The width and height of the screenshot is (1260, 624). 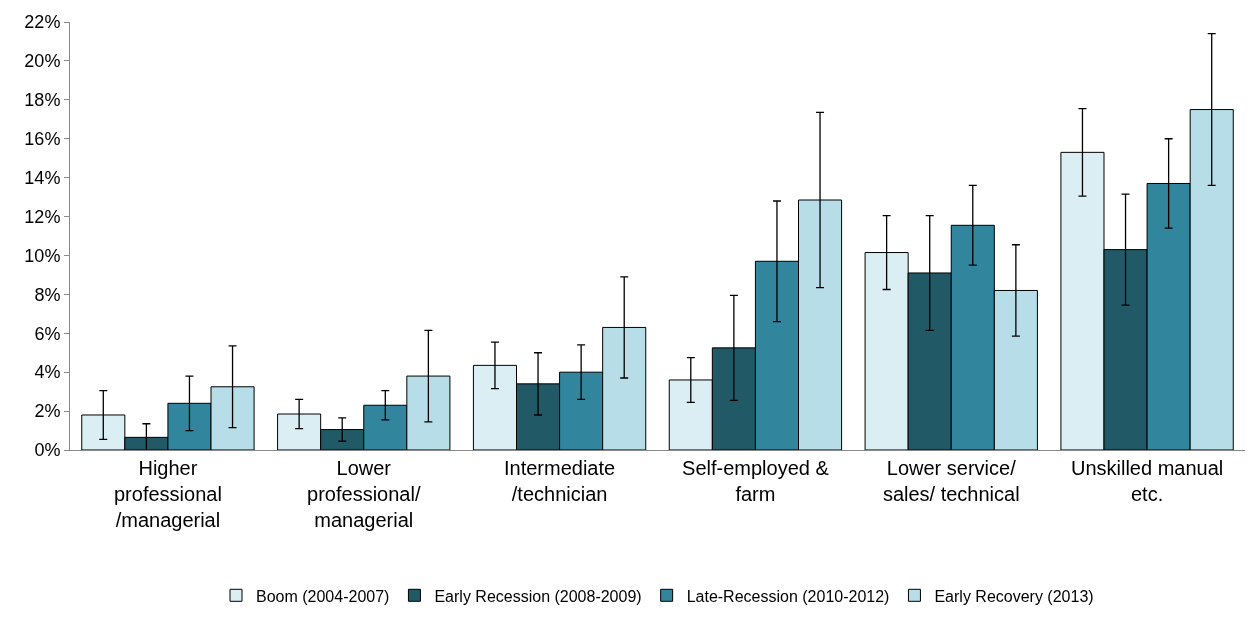 I want to click on x-tick-label: Lower professional/ managerial, so click(x=364, y=494).